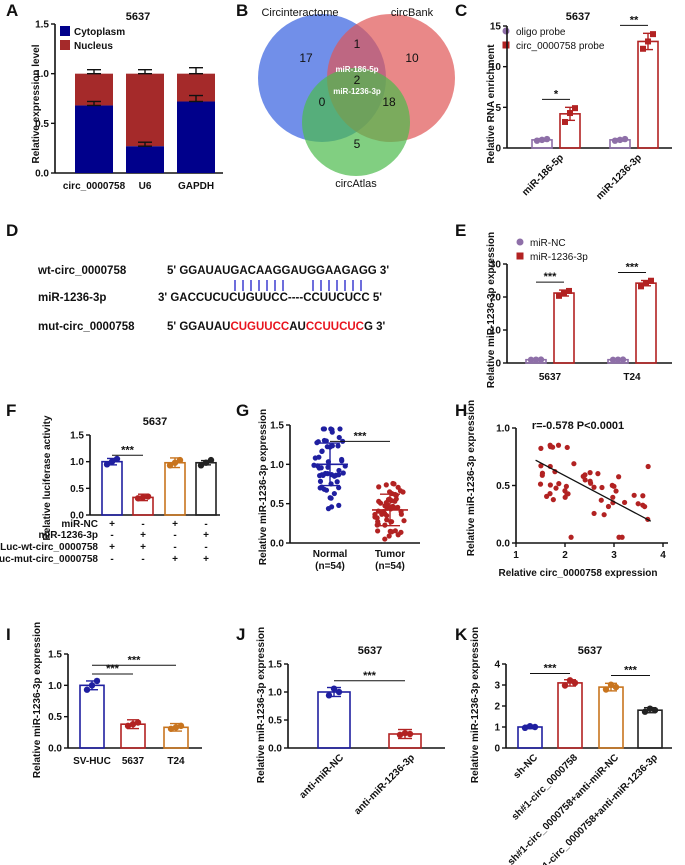 Image resolution: width=685 pixels, height=865 pixels. Describe the element at coordinates (556, 94) in the screenshot. I see `panel-c-significance: *` at that location.